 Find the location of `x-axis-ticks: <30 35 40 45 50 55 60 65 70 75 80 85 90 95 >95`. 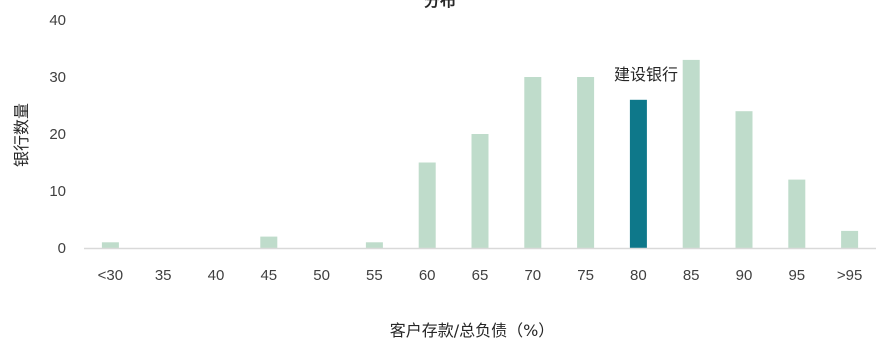

x-axis-ticks: <30 35 40 45 50 55 60 65 70 75 80 85 90 95 >95 is located at coordinates (480, 275).